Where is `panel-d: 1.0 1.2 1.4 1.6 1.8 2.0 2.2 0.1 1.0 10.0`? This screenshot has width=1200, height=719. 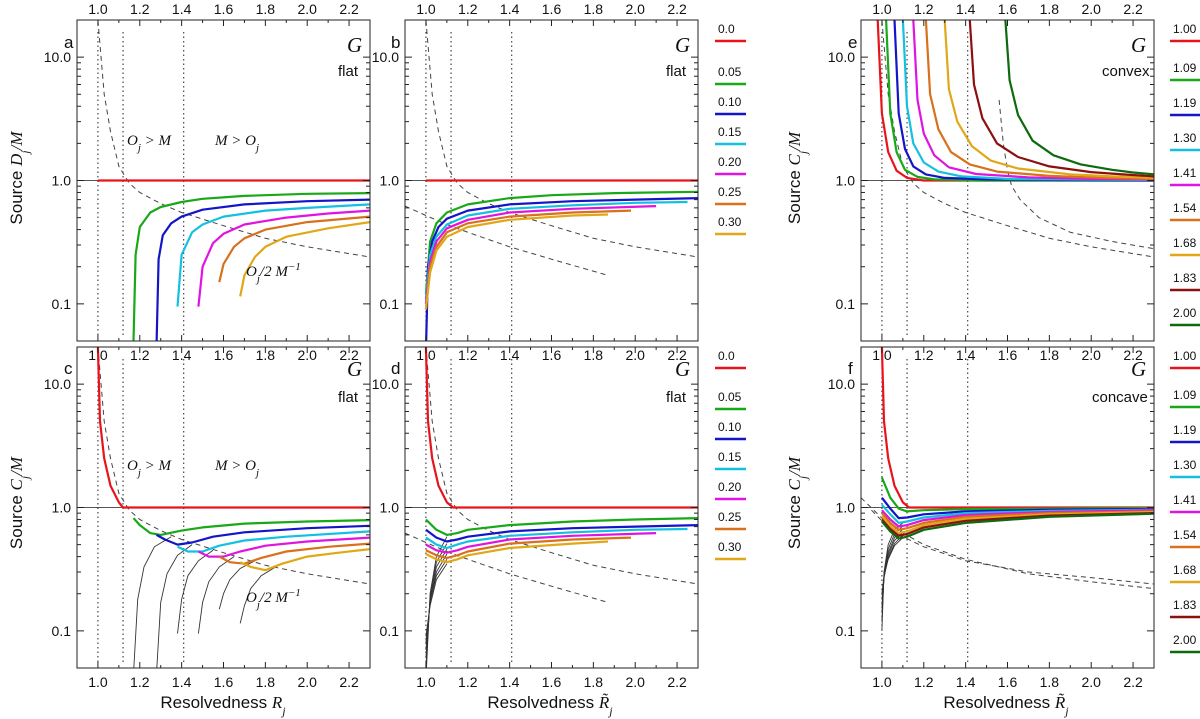 panel-d: 1.0 1.2 1.4 1.6 1.8 2.0 2.2 0.1 1.0 10.0 is located at coordinates (535, 518).